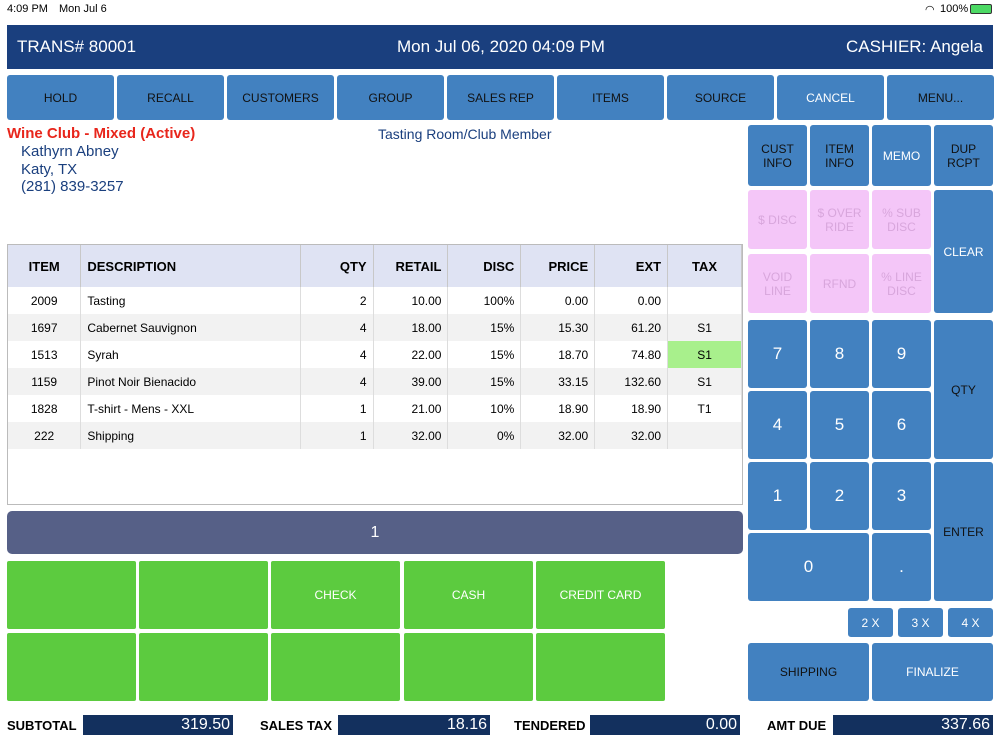 The image size is (1000, 750). What do you see at coordinates (839, 155) in the screenshot?
I see `item-info-button: ITEM INFO` at bounding box center [839, 155].